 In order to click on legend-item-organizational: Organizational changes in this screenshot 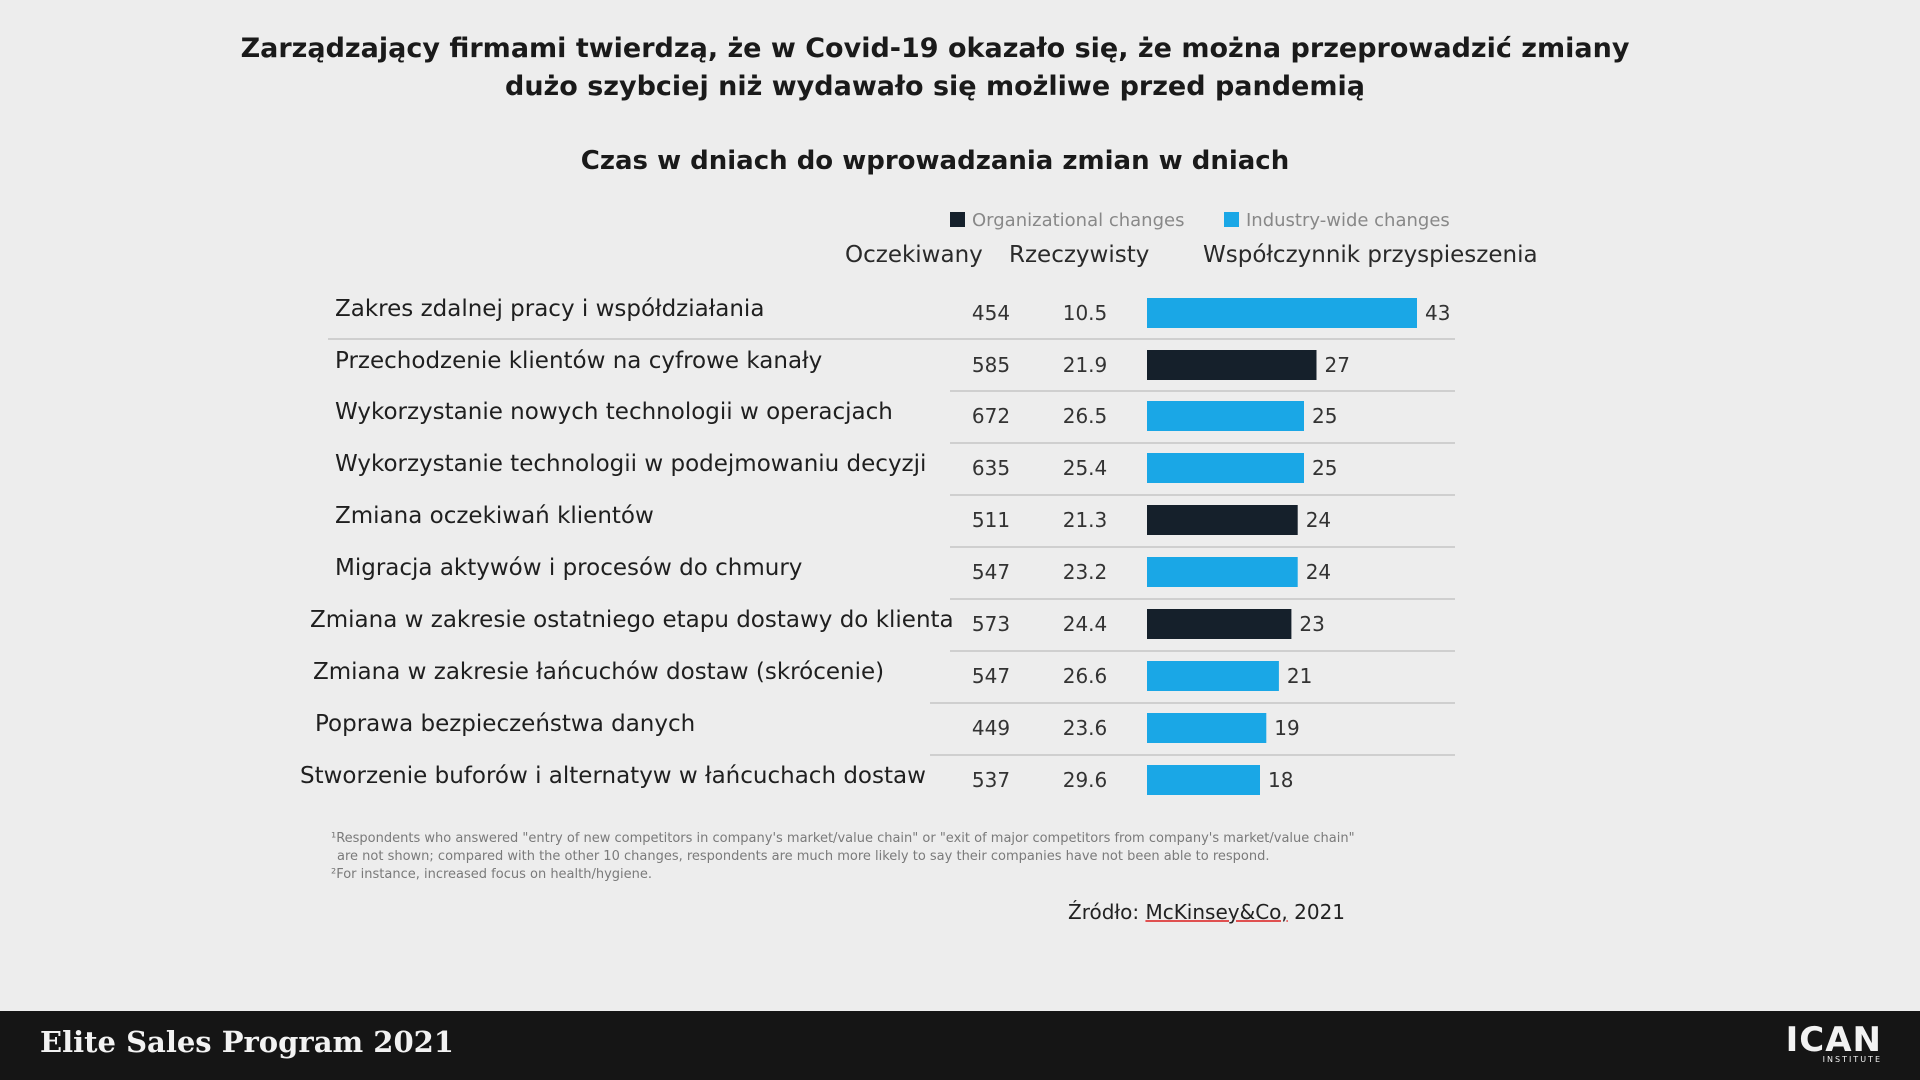, I will do `click(1067, 220)`.